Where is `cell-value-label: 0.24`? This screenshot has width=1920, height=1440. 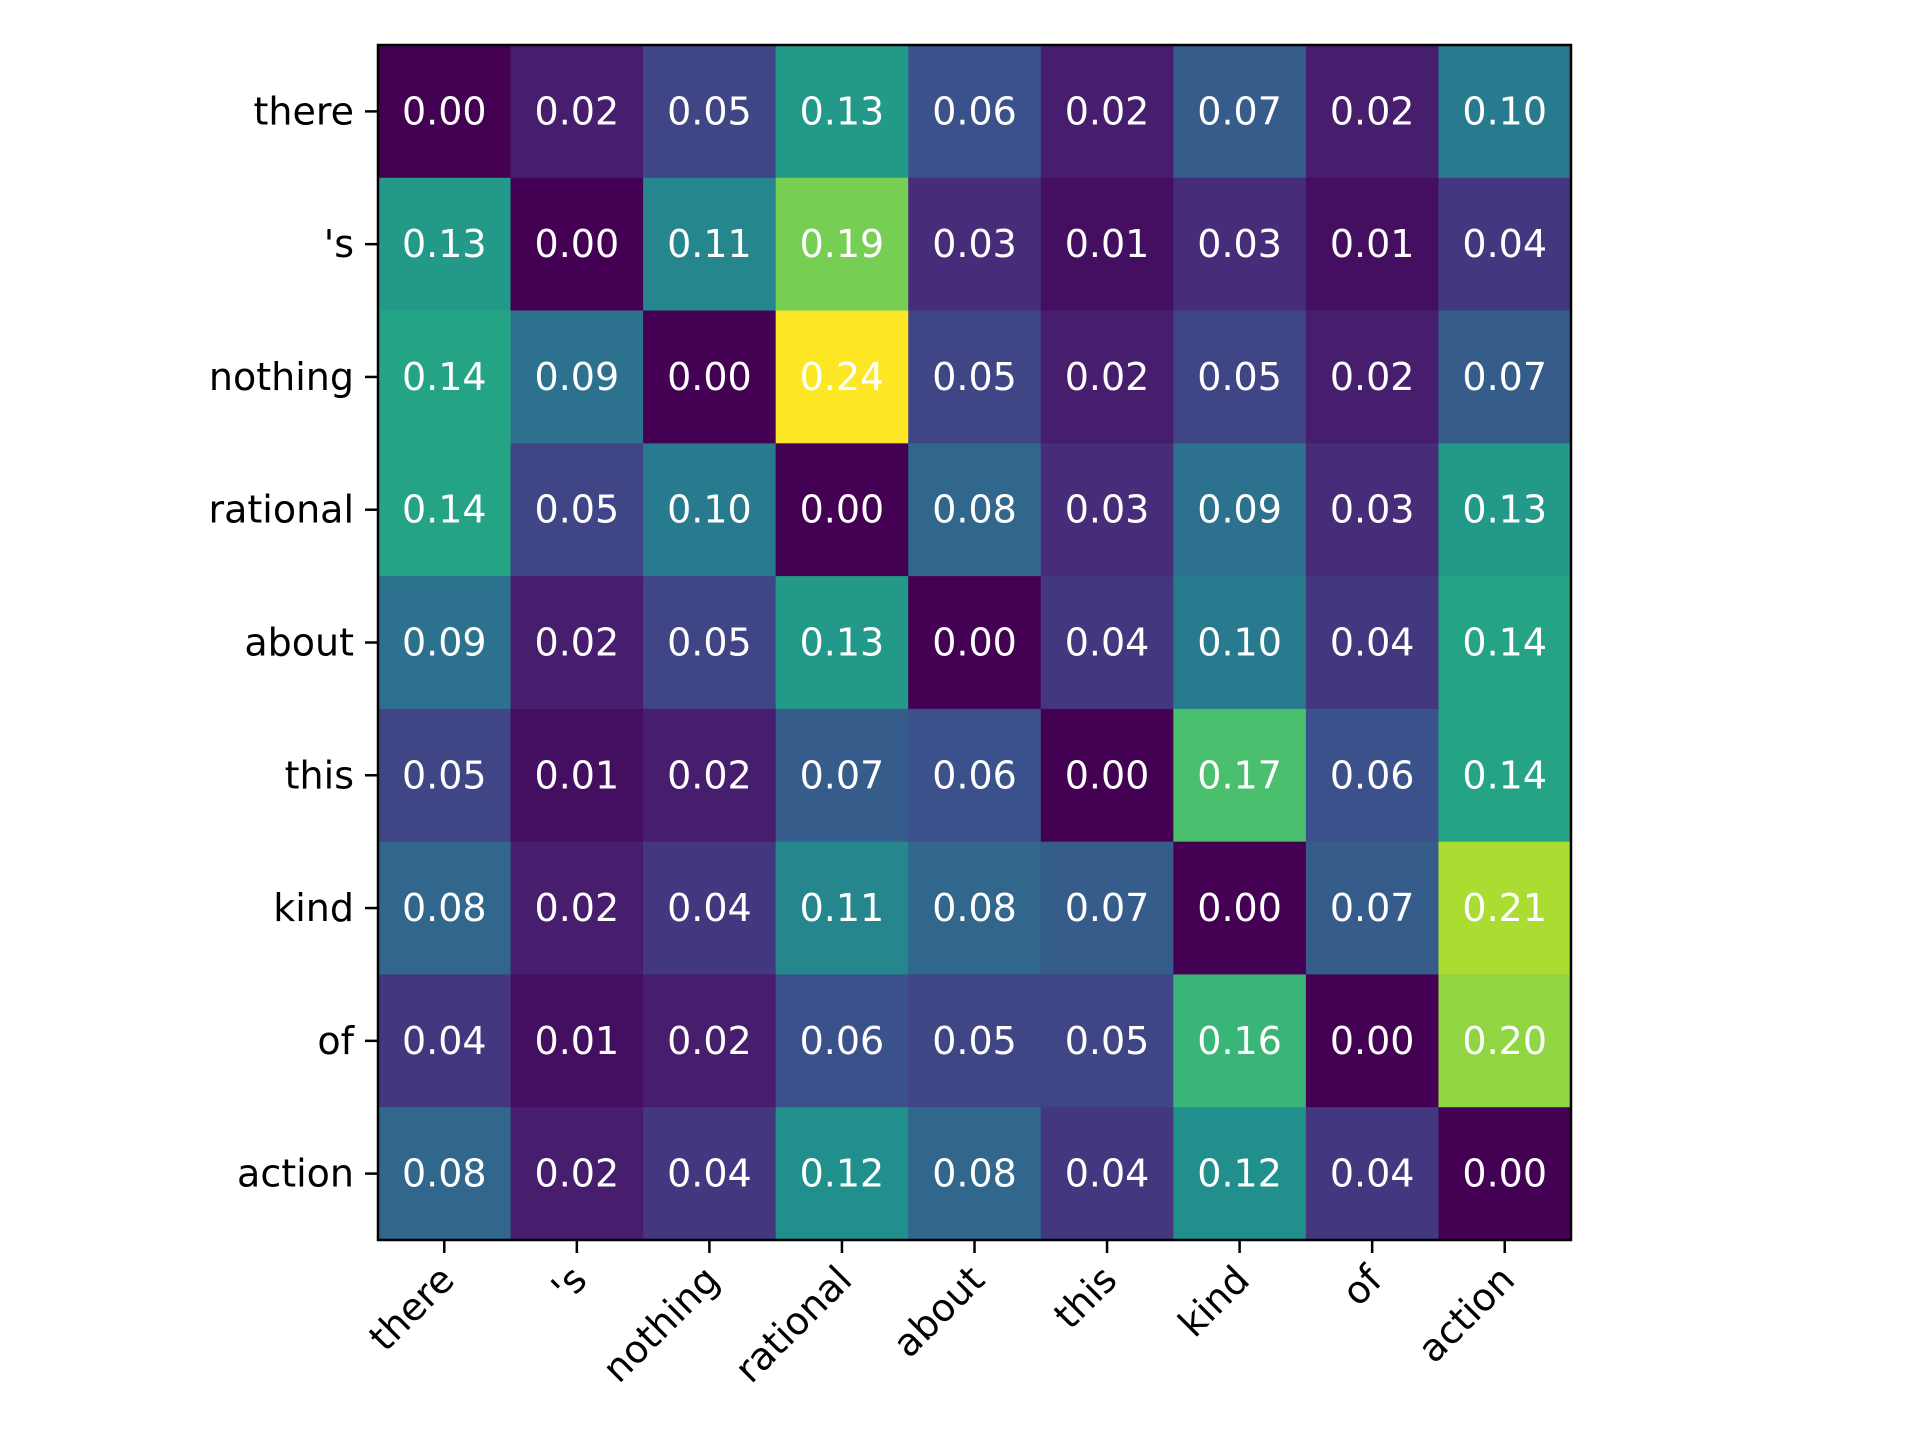
cell-value-label: 0.24 is located at coordinates (842, 377).